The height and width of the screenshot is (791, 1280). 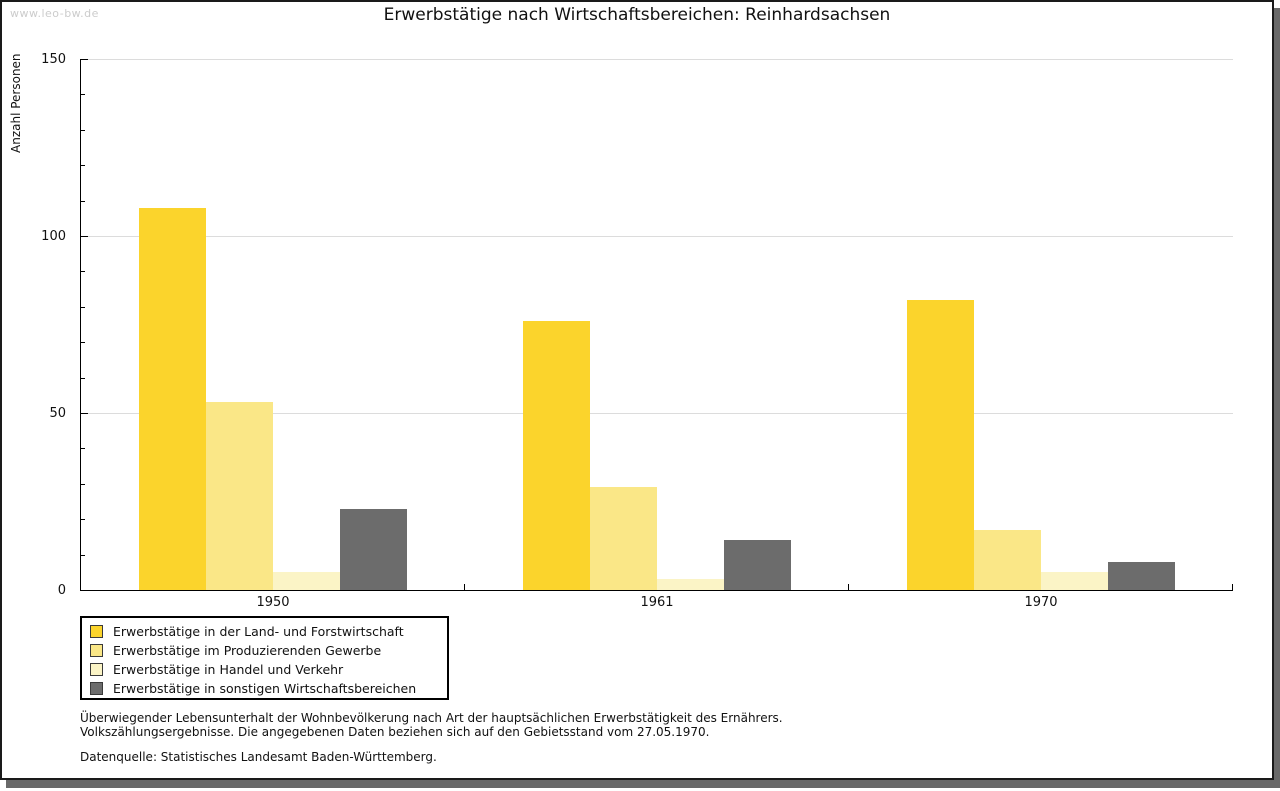 I want to click on y-tick-label-0: 0, so click(x=61, y=590).